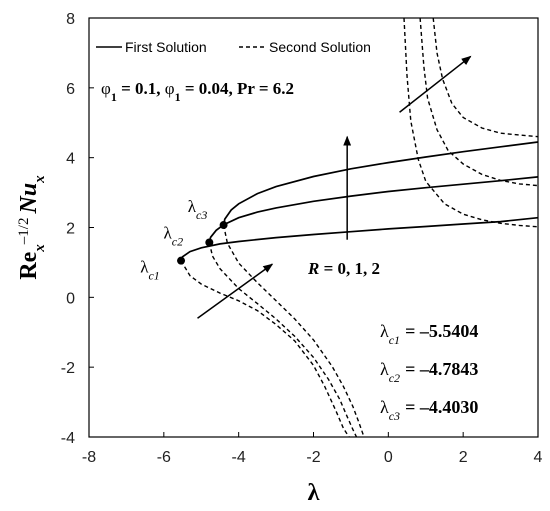 The width and height of the screenshot is (550, 511). Describe the element at coordinates (141, 88) in the screenshot. I see `parameter-part: = 0.1,` at that location.